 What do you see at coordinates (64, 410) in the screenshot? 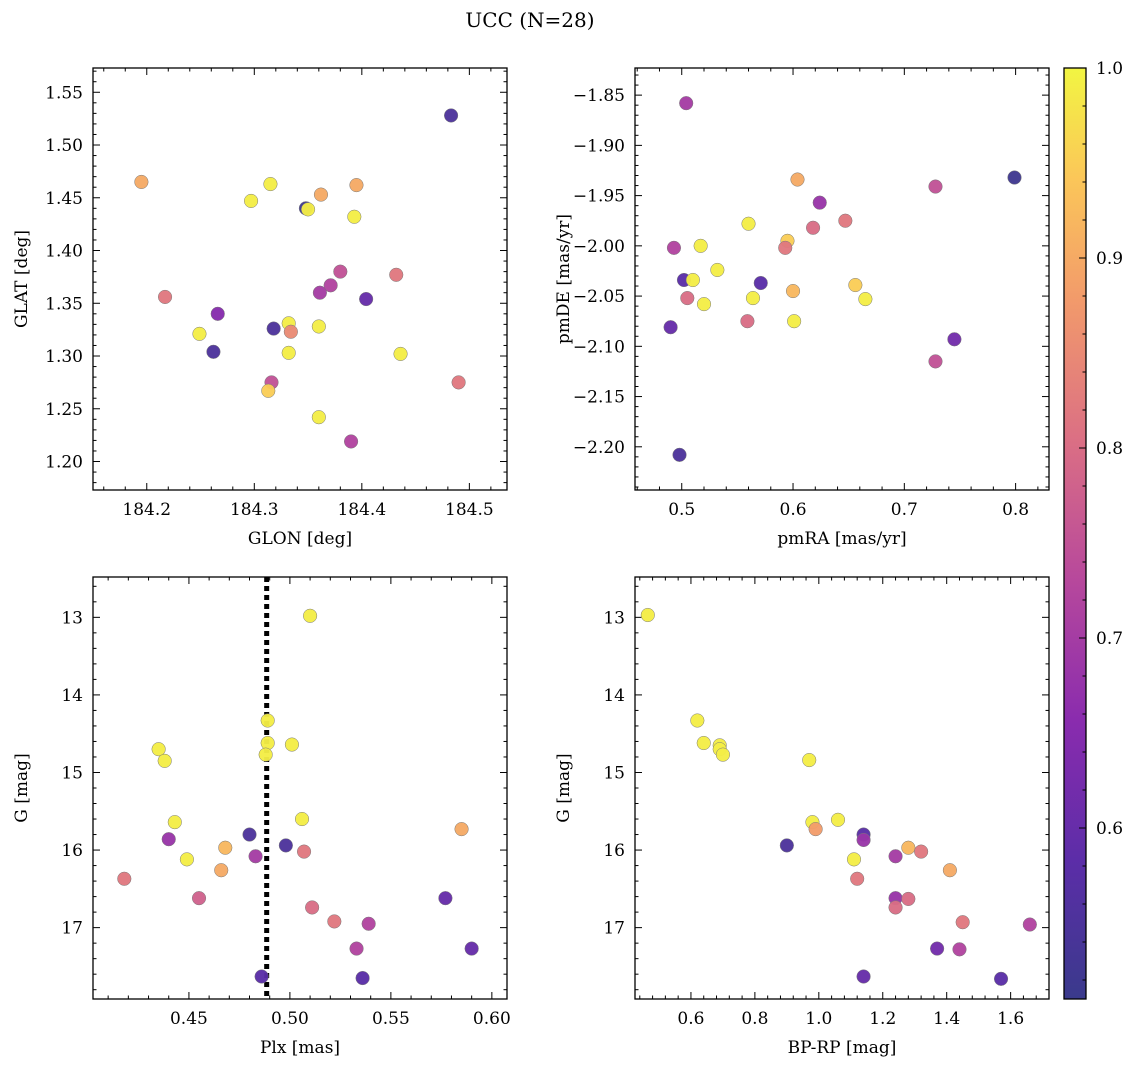
I see `y-tick-label: 1.25` at bounding box center [64, 410].